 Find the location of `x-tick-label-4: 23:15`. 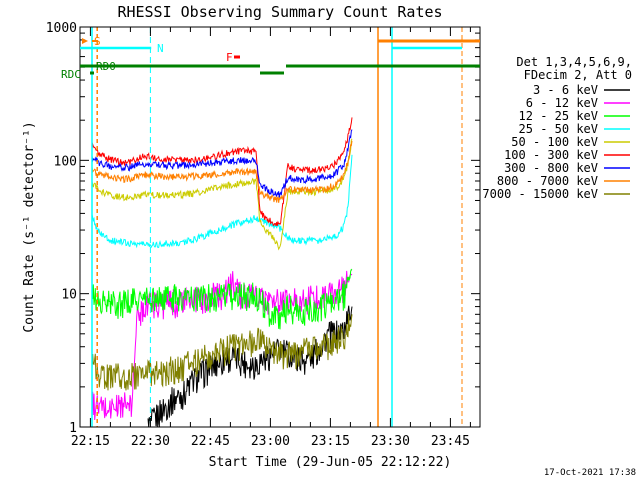

x-tick-label-4: 23:15 is located at coordinates (330, 441).